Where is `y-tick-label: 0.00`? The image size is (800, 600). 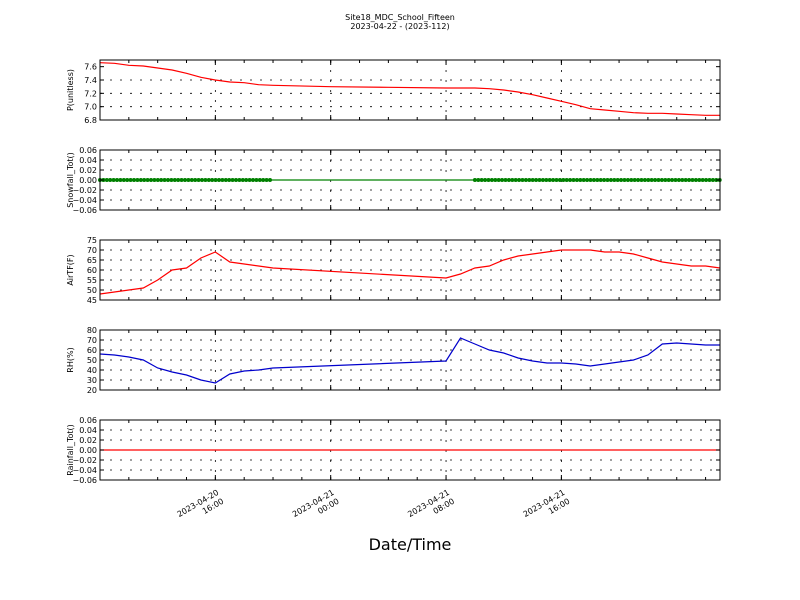
y-tick-label: 0.00 is located at coordinates (88, 180).